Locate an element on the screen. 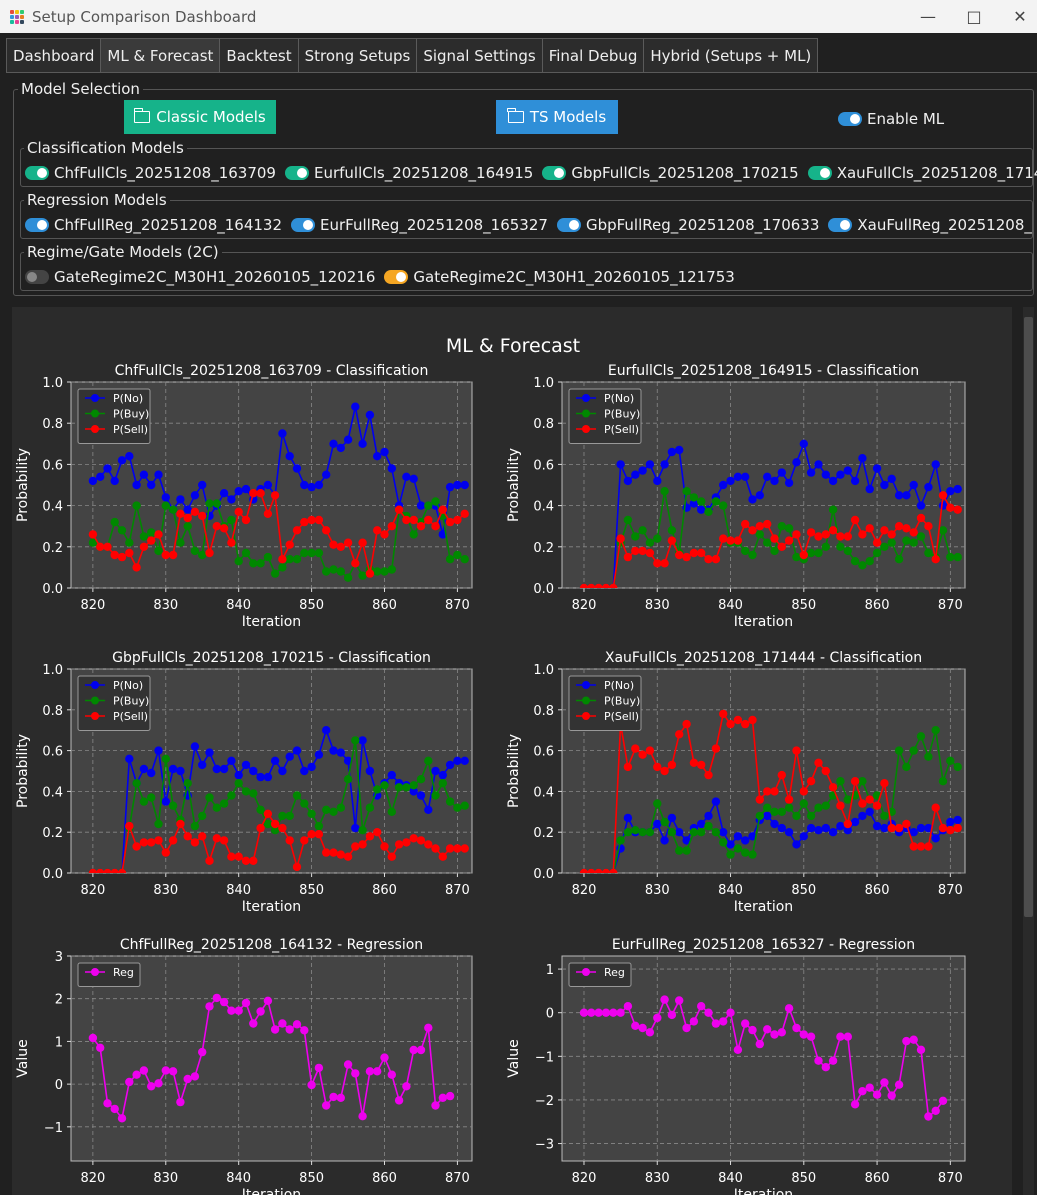  minimize-button: — is located at coordinates (928, 16).